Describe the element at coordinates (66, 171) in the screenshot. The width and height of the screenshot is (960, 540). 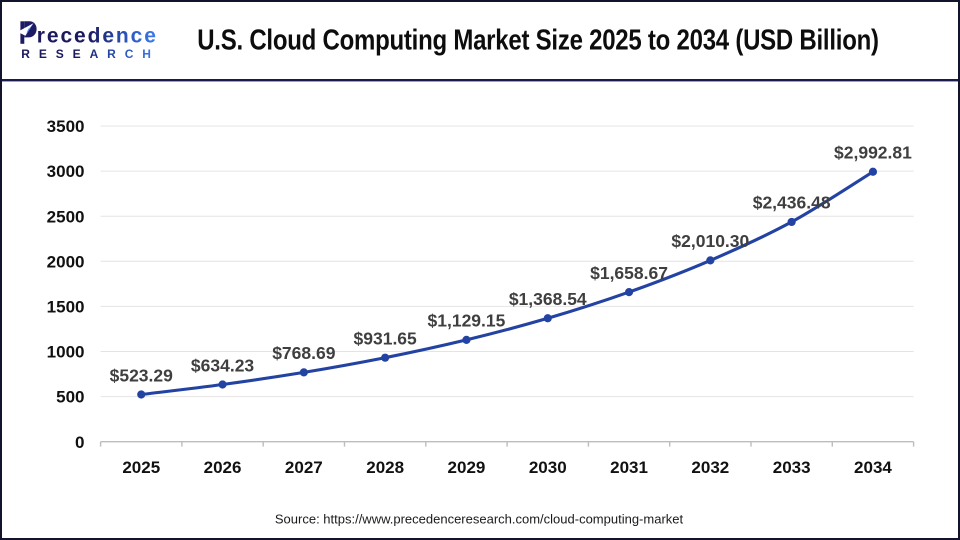
I see `svg-text: 3000` at that location.